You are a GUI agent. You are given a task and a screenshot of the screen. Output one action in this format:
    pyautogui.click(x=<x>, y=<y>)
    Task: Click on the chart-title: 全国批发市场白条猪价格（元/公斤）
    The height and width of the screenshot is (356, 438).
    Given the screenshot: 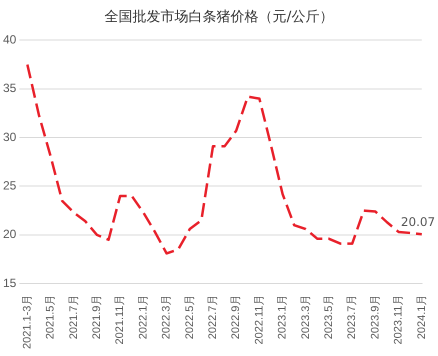 What is the action you would take?
    pyautogui.click(x=219, y=17)
    